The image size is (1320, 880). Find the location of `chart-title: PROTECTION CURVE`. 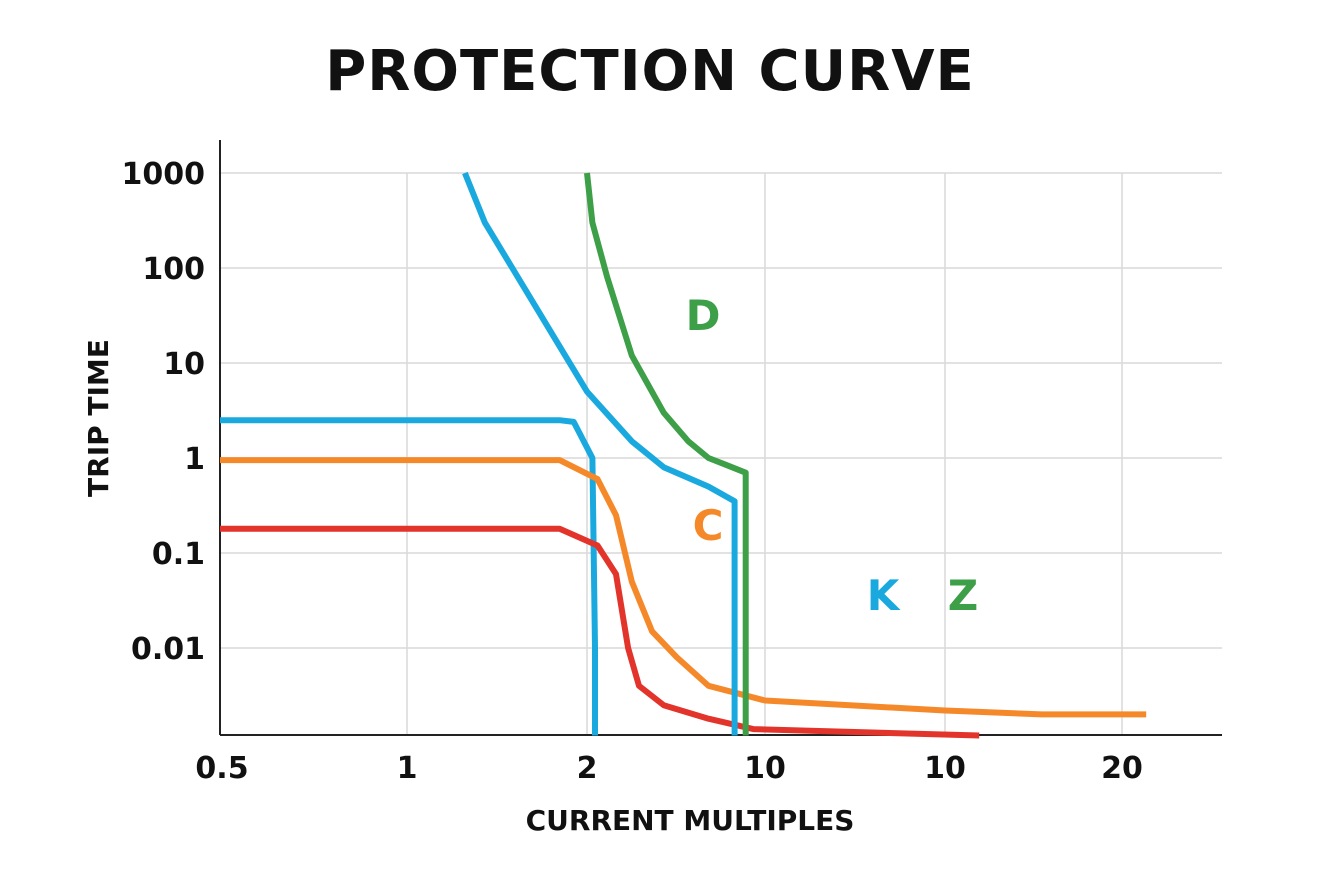

chart-title: PROTECTION CURVE is located at coordinates (650, 71).